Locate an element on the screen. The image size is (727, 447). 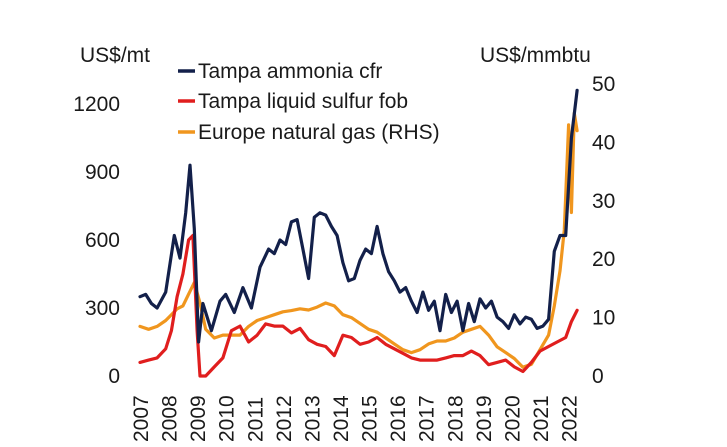
x-tick-label: 2016 is located at coordinates (398, 418).